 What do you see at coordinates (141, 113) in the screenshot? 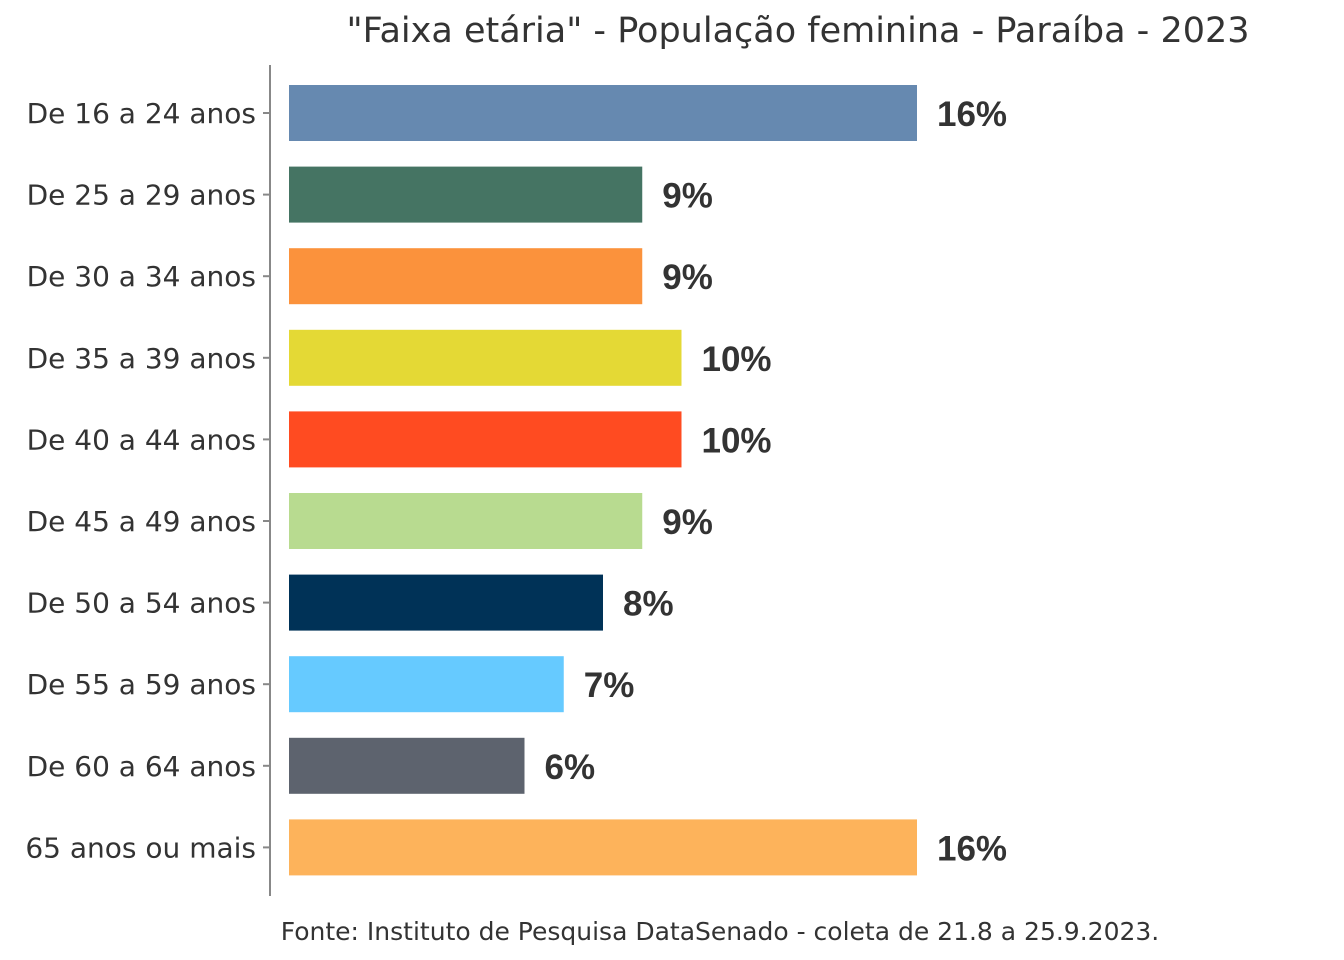
I see `category-label: De 16 a 24 anos` at bounding box center [141, 113].